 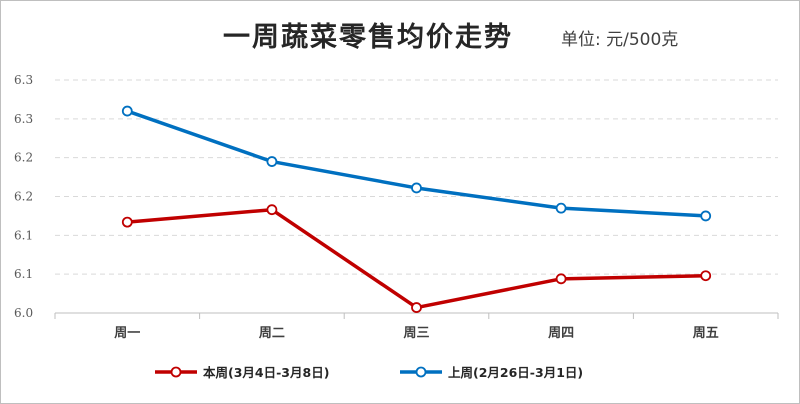 I want to click on y-tick-label: 6.0, so click(x=23, y=313).